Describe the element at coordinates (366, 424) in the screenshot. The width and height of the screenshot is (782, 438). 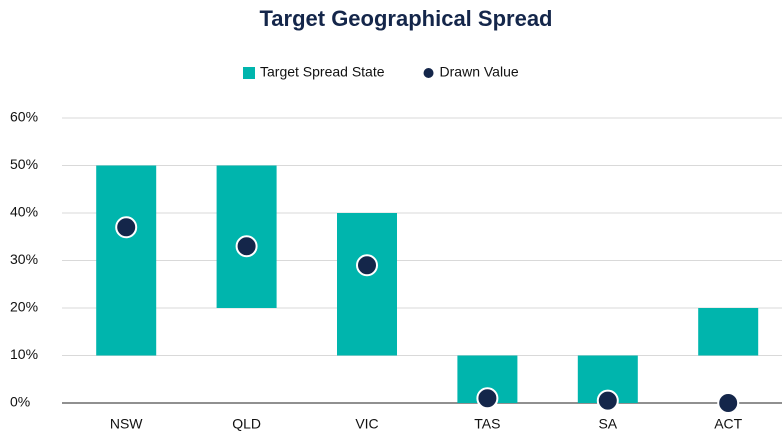
I see `x-tick-label: VIC` at that location.